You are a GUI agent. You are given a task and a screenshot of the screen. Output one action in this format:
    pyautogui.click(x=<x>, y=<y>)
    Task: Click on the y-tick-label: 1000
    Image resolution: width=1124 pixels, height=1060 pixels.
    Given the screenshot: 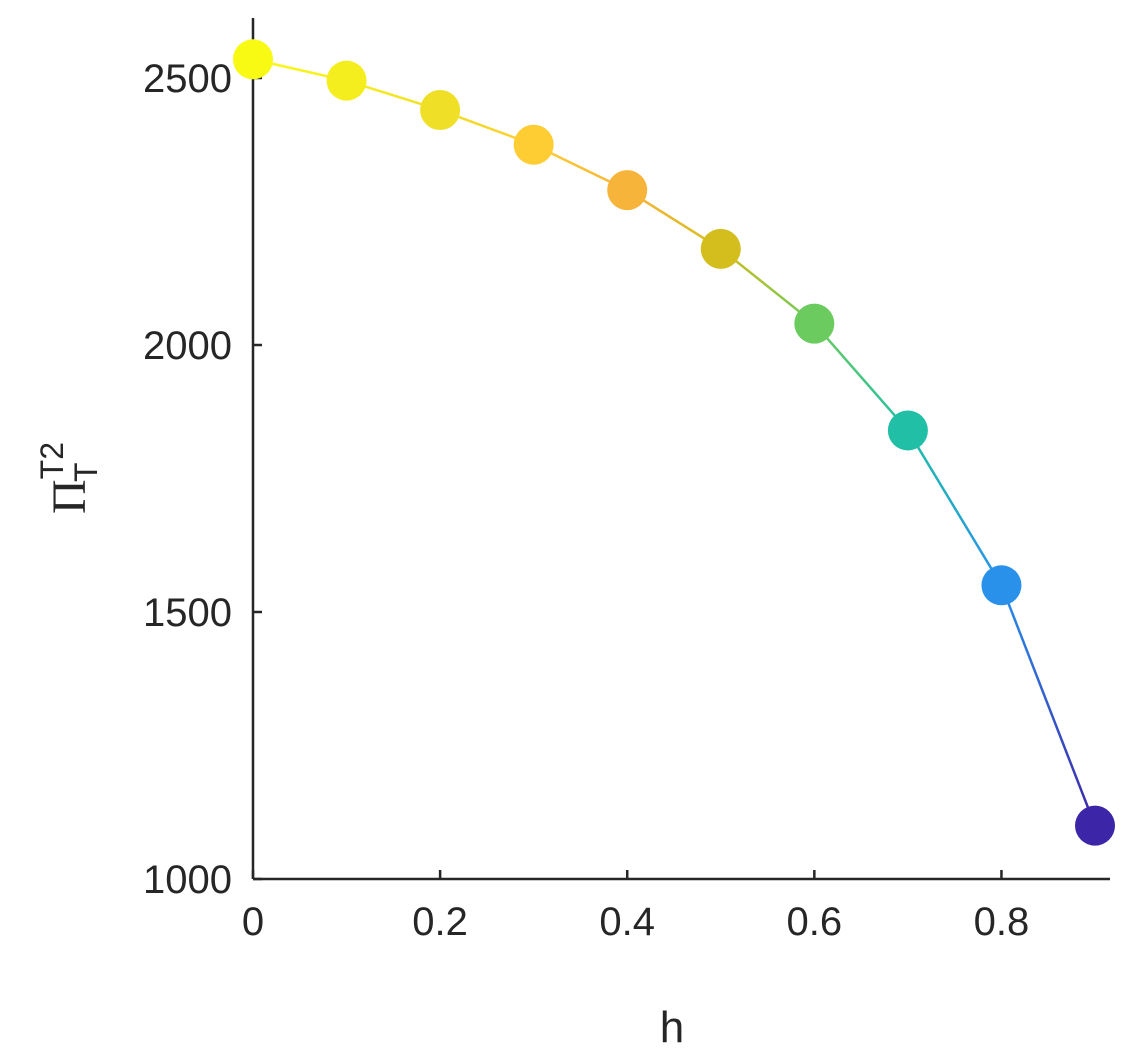 What is the action you would take?
    pyautogui.click(x=187, y=880)
    